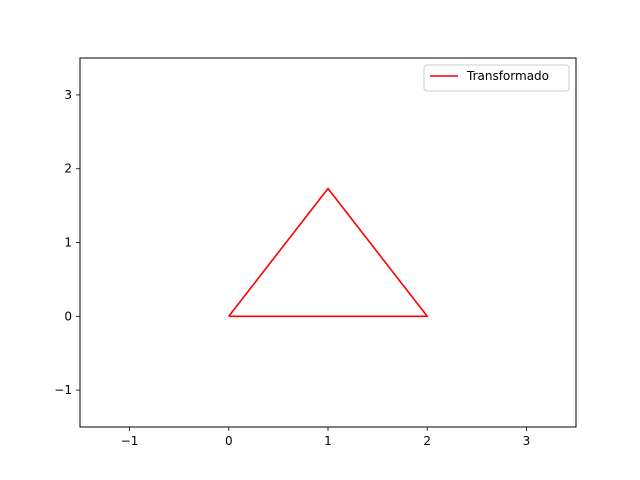 Image resolution: width=640 pixels, height=480 pixels. What do you see at coordinates (527, 441) in the screenshot?
I see `x-tick-label: 3` at bounding box center [527, 441].